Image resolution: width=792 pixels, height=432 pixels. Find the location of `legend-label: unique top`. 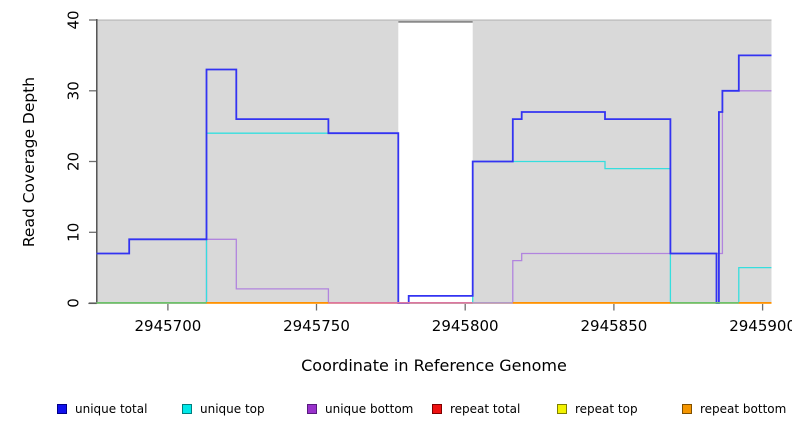

legend-label: unique top is located at coordinates (232, 409).